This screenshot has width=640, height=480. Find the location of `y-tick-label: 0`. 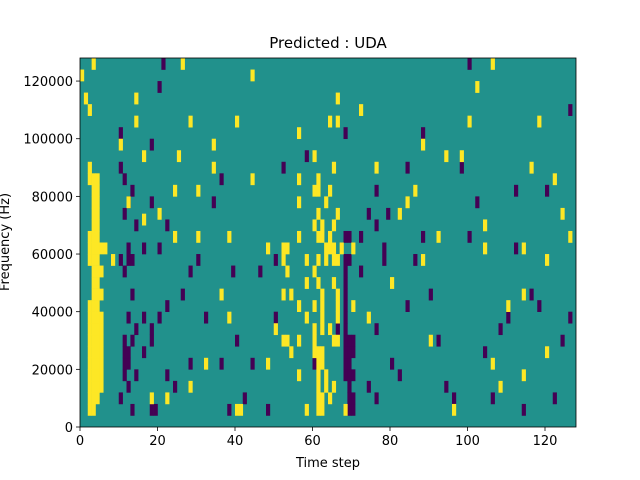

y-tick-label: 0 is located at coordinates (69, 428).